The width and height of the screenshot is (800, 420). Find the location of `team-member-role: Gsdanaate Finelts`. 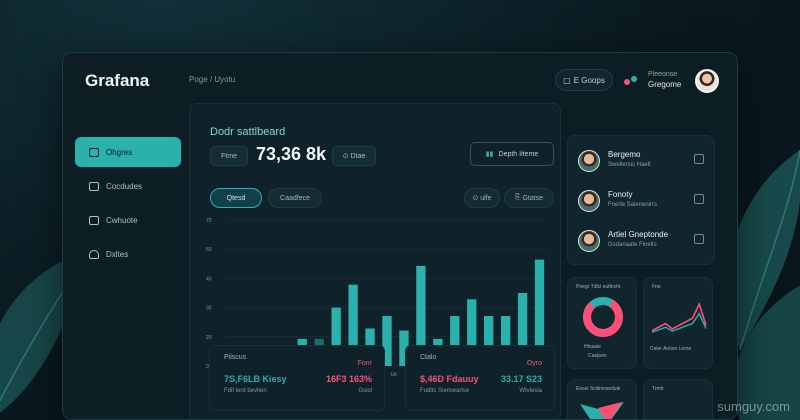

team-member-role: Gsdanaate Finelts is located at coordinates (632, 245).